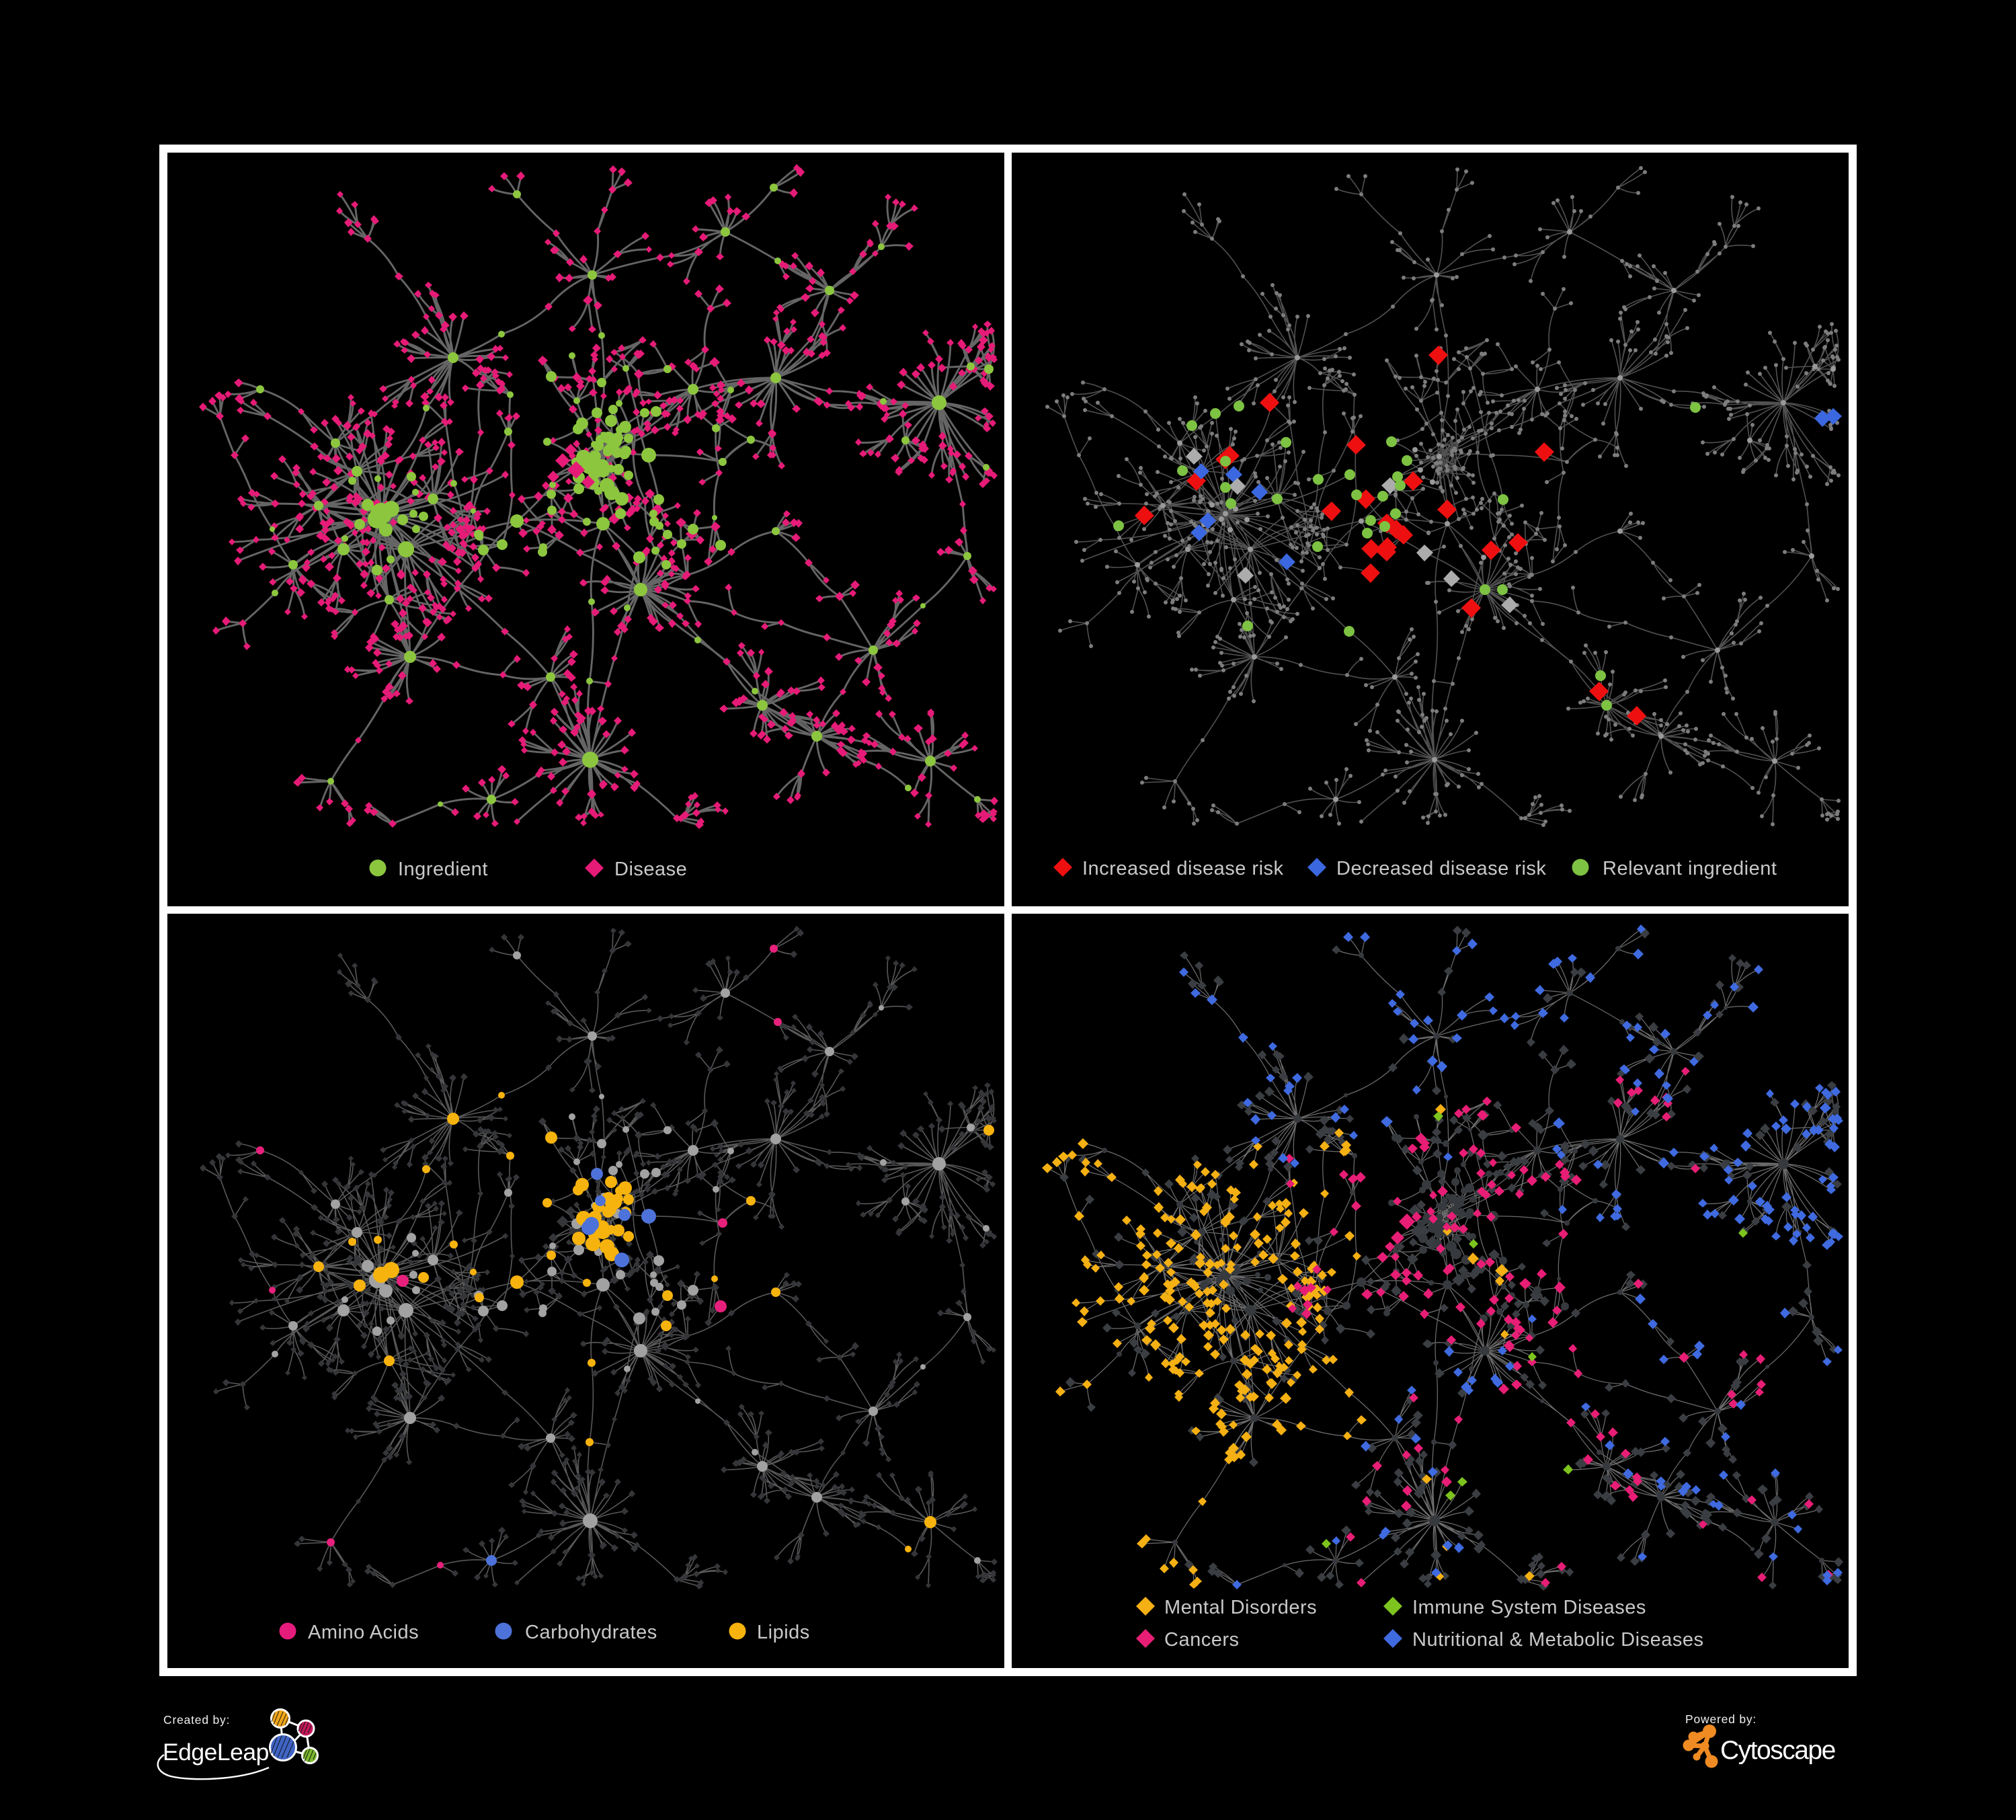 This screenshot has height=1820, width=2016. I want to click on svg-text: Cancers, so click(1202, 1640).